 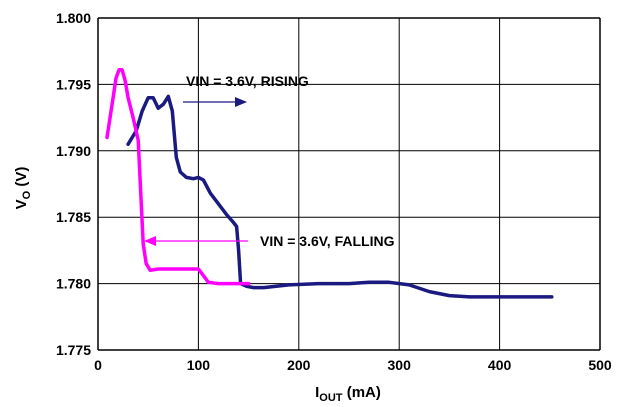 What do you see at coordinates (299, 365) in the screenshot?
I see `x-tick-label: 200` at bounding box center [299, 365].